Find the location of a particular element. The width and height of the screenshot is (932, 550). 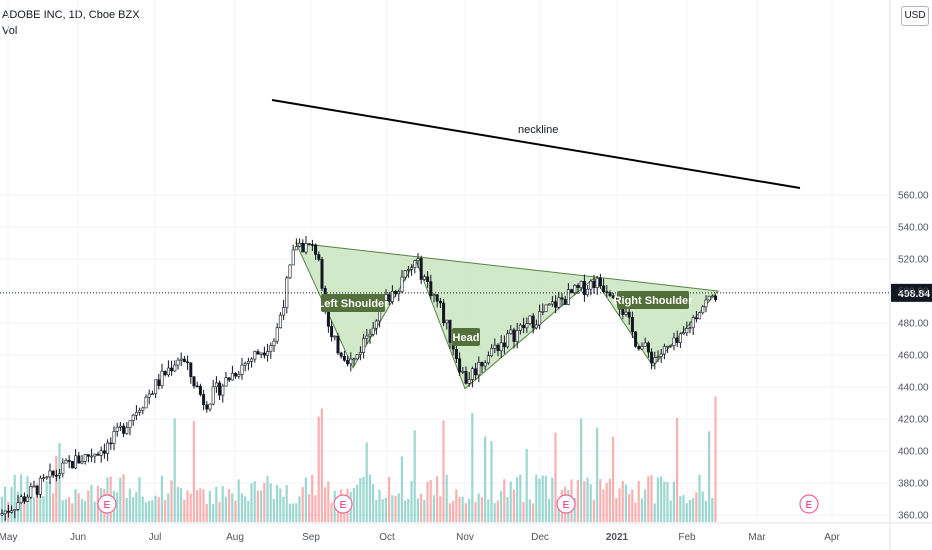

x-tick-label: Apr is located at coordinates (832, 537).